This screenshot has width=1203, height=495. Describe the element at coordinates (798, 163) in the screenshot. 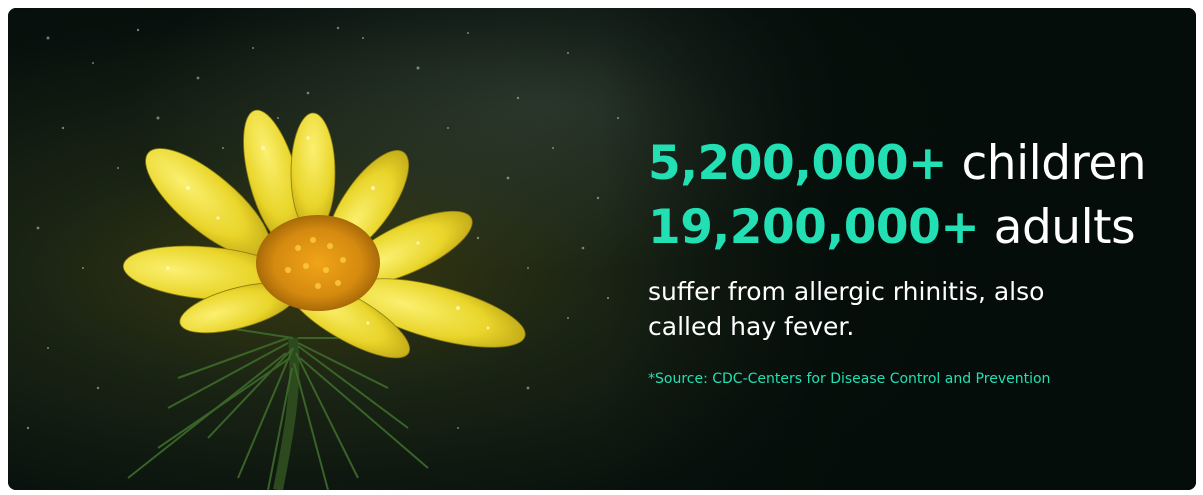

I see `children-count: 5,200,000+` at that location.